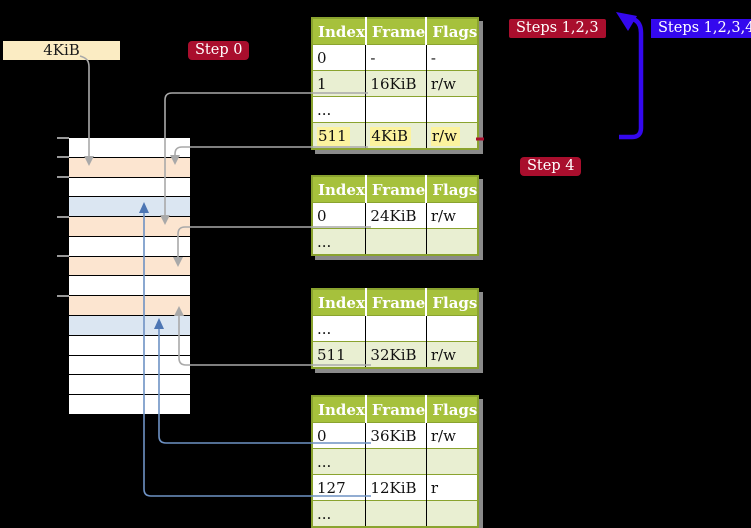 Image resolution: width=751 pixels, height=528 pixels. I want to click on table-cell: 24KiB, so click(396, 215).